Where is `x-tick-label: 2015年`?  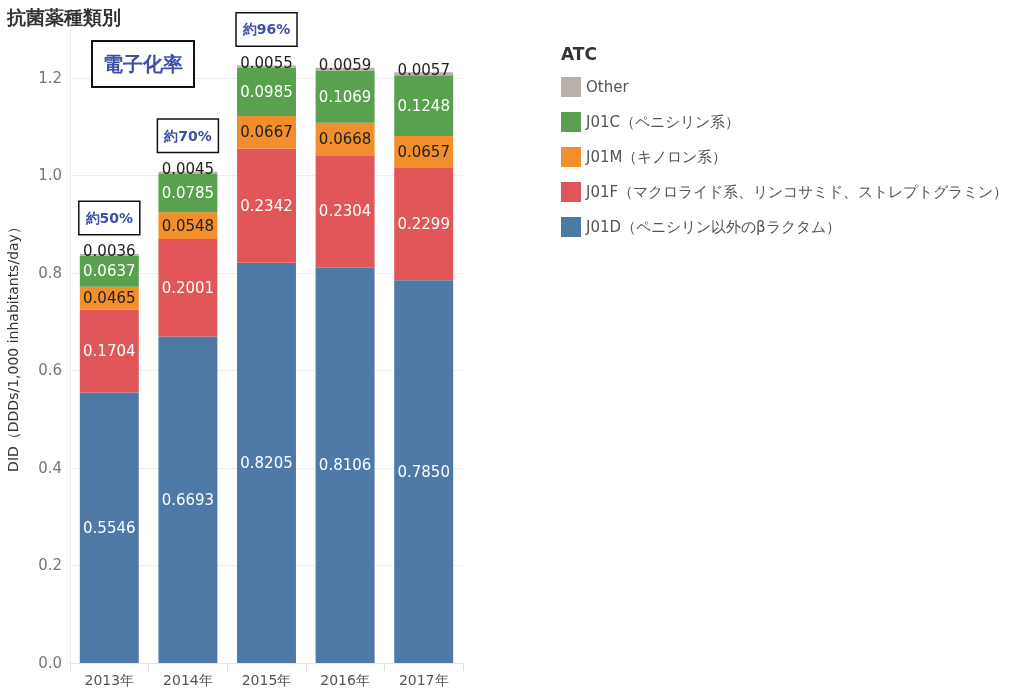 x-tick-label: 2015年 is located at coordinates (266, 680).